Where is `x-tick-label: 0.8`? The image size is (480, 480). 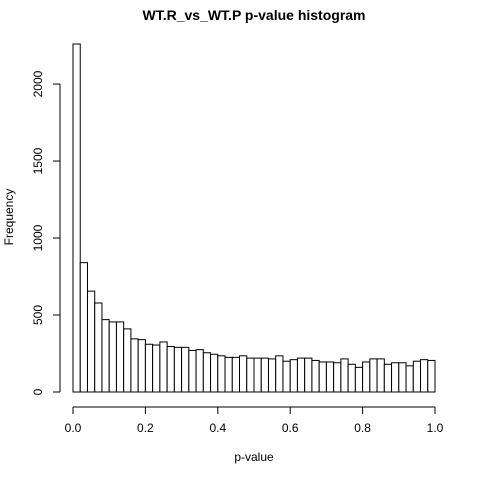
x-tick-label: 0.8 is located at coordinates (362, 428).